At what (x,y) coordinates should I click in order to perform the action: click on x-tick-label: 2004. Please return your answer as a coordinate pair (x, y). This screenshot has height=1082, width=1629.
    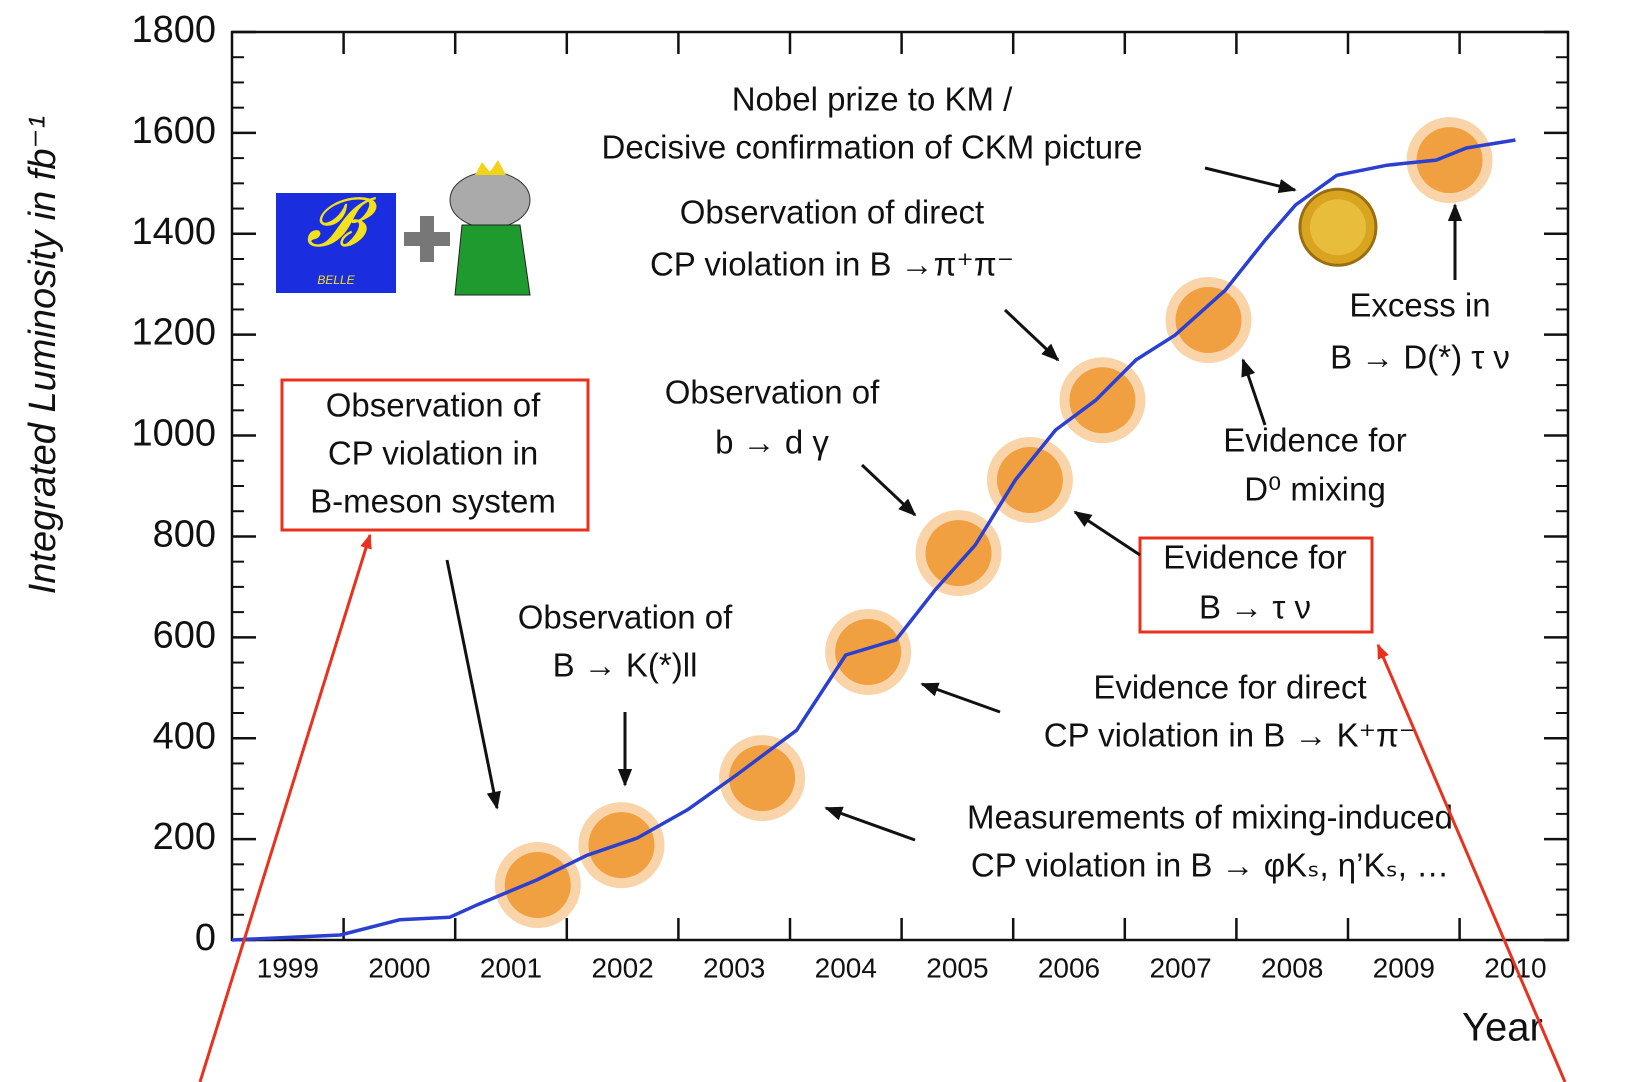
    Looking at the image, I should click on (846, 967).